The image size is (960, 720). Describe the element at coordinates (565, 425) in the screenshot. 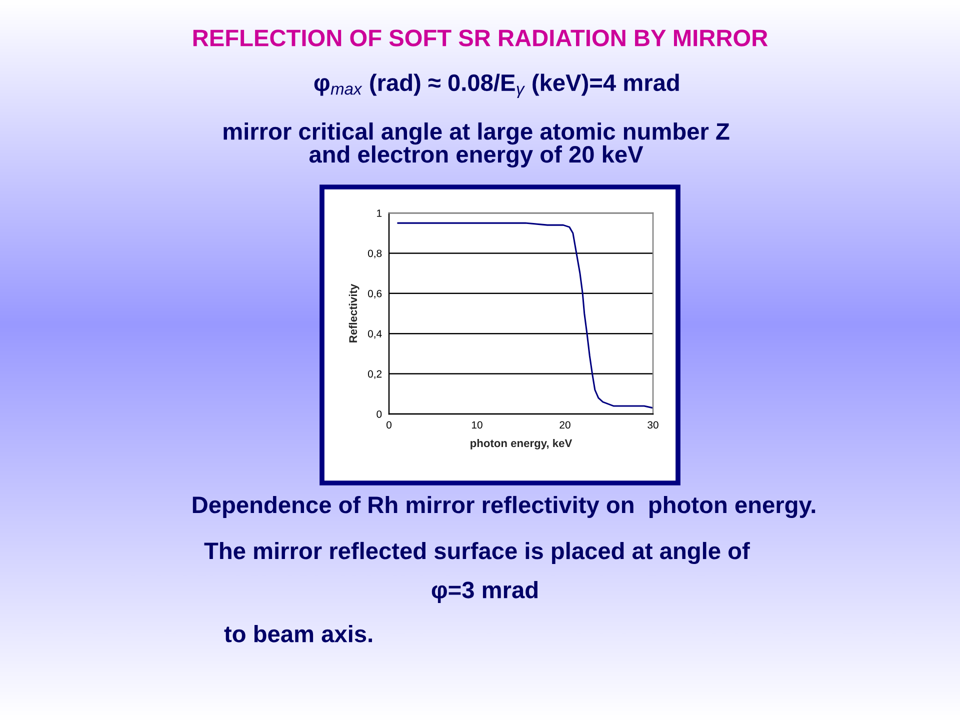

I see `x-tick-label: 20` at that location.